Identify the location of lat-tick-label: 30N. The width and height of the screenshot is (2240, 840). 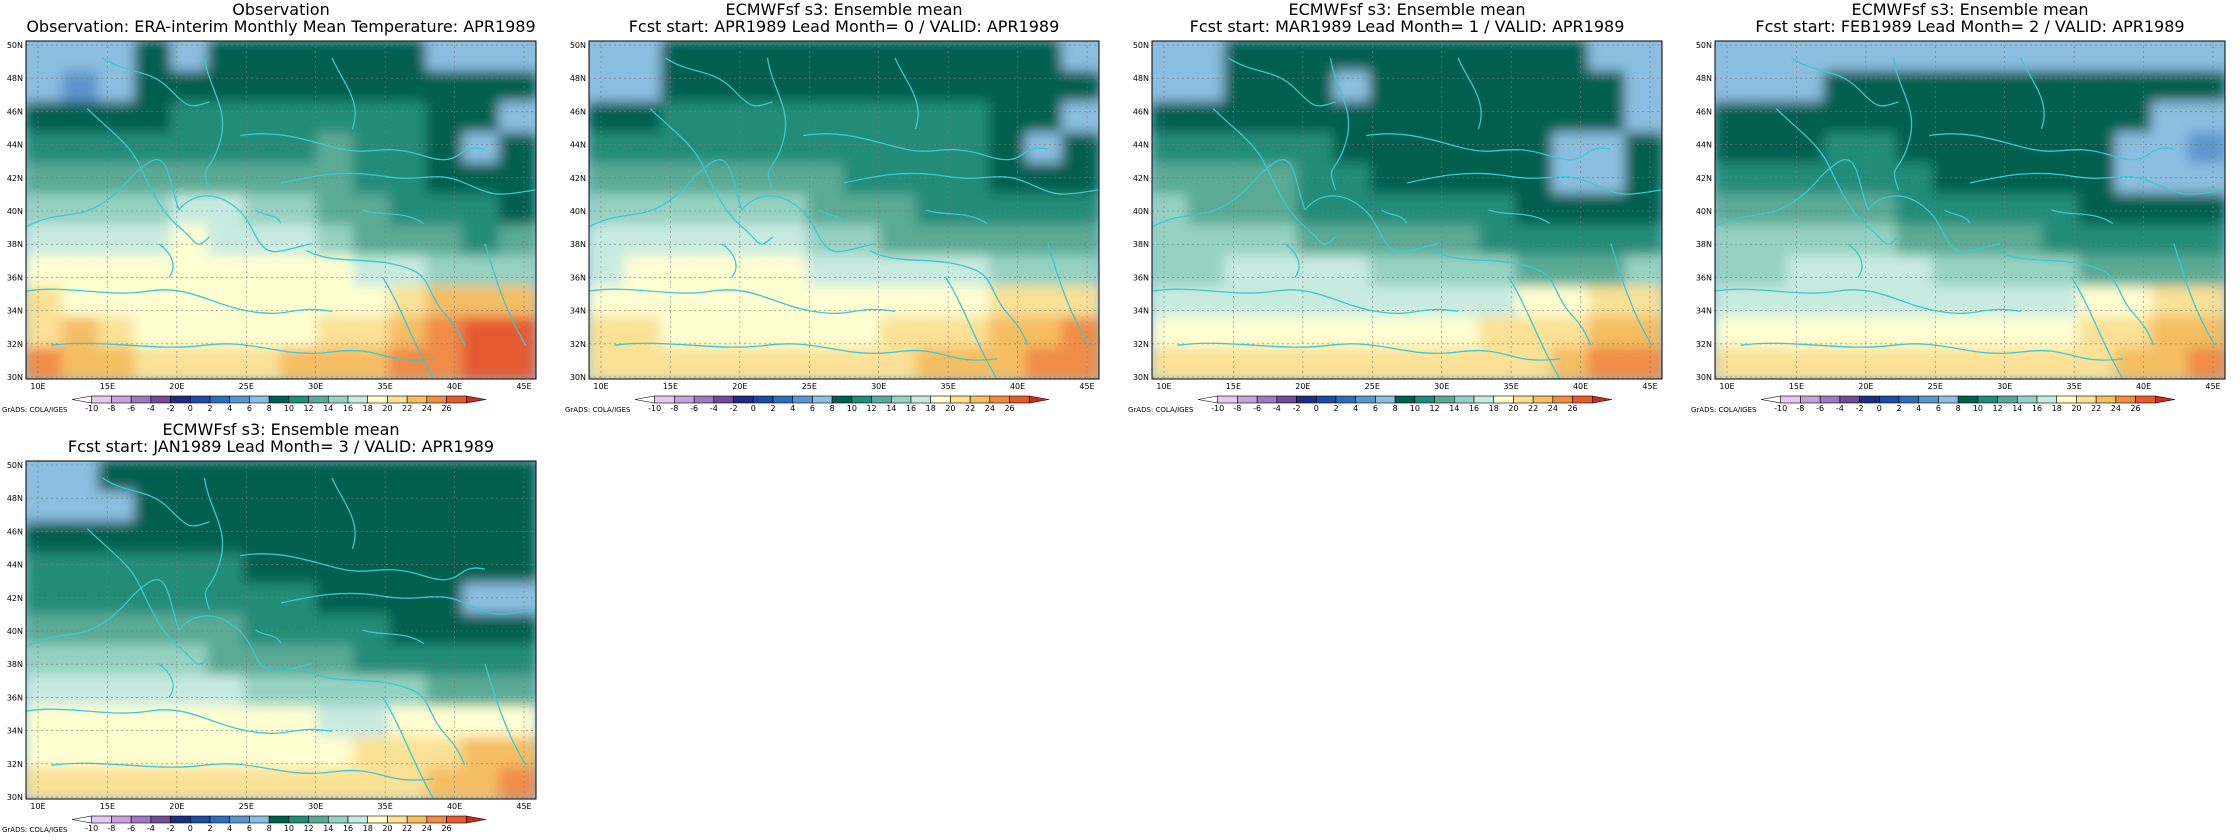
(1704, 377).